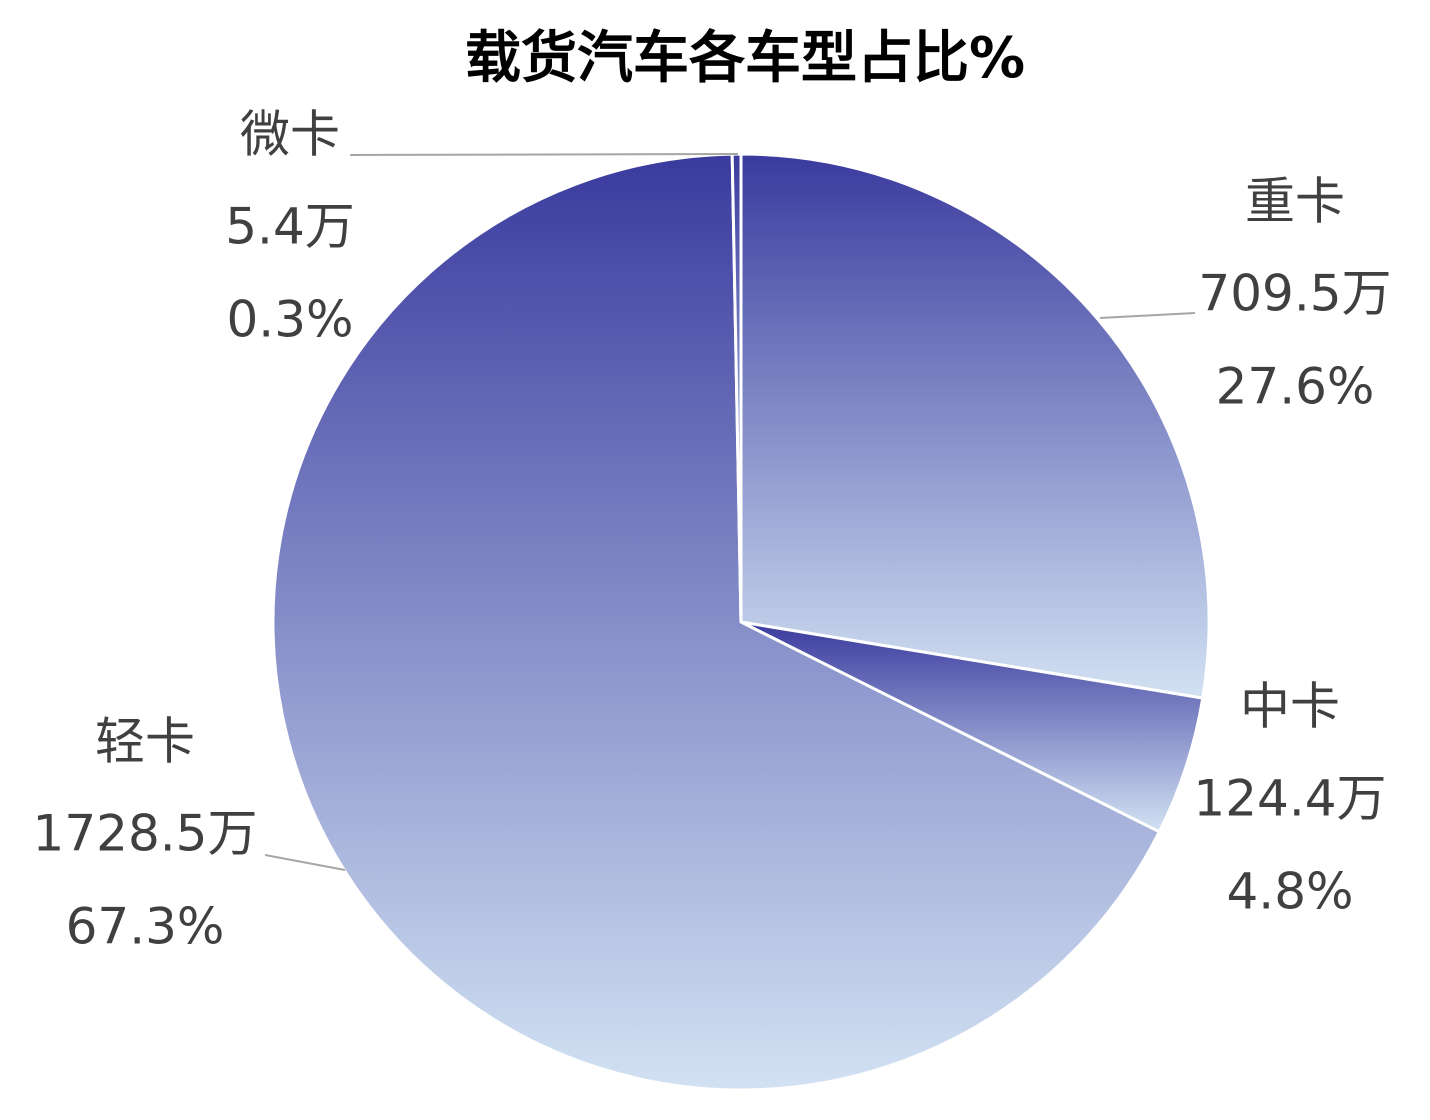 The height and width of the screenshot is (1120, 1430). What do you see at coordinates (1295, 387) in the screenshot?
I see `value-label: 27.6%` at bounding box center [1295, 387].